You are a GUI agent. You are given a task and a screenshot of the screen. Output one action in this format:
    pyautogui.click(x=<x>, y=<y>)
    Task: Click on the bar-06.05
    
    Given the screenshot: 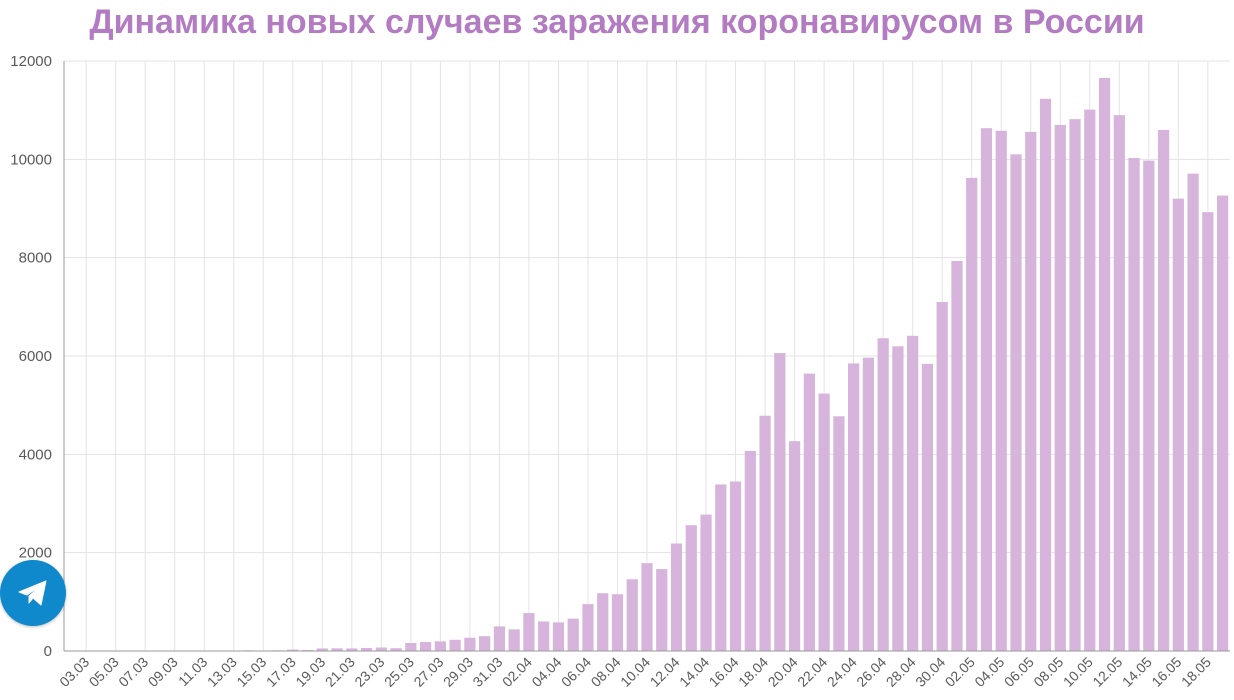 What is the action you would take?
    pyautogui.click(x=1031, y=391)
    